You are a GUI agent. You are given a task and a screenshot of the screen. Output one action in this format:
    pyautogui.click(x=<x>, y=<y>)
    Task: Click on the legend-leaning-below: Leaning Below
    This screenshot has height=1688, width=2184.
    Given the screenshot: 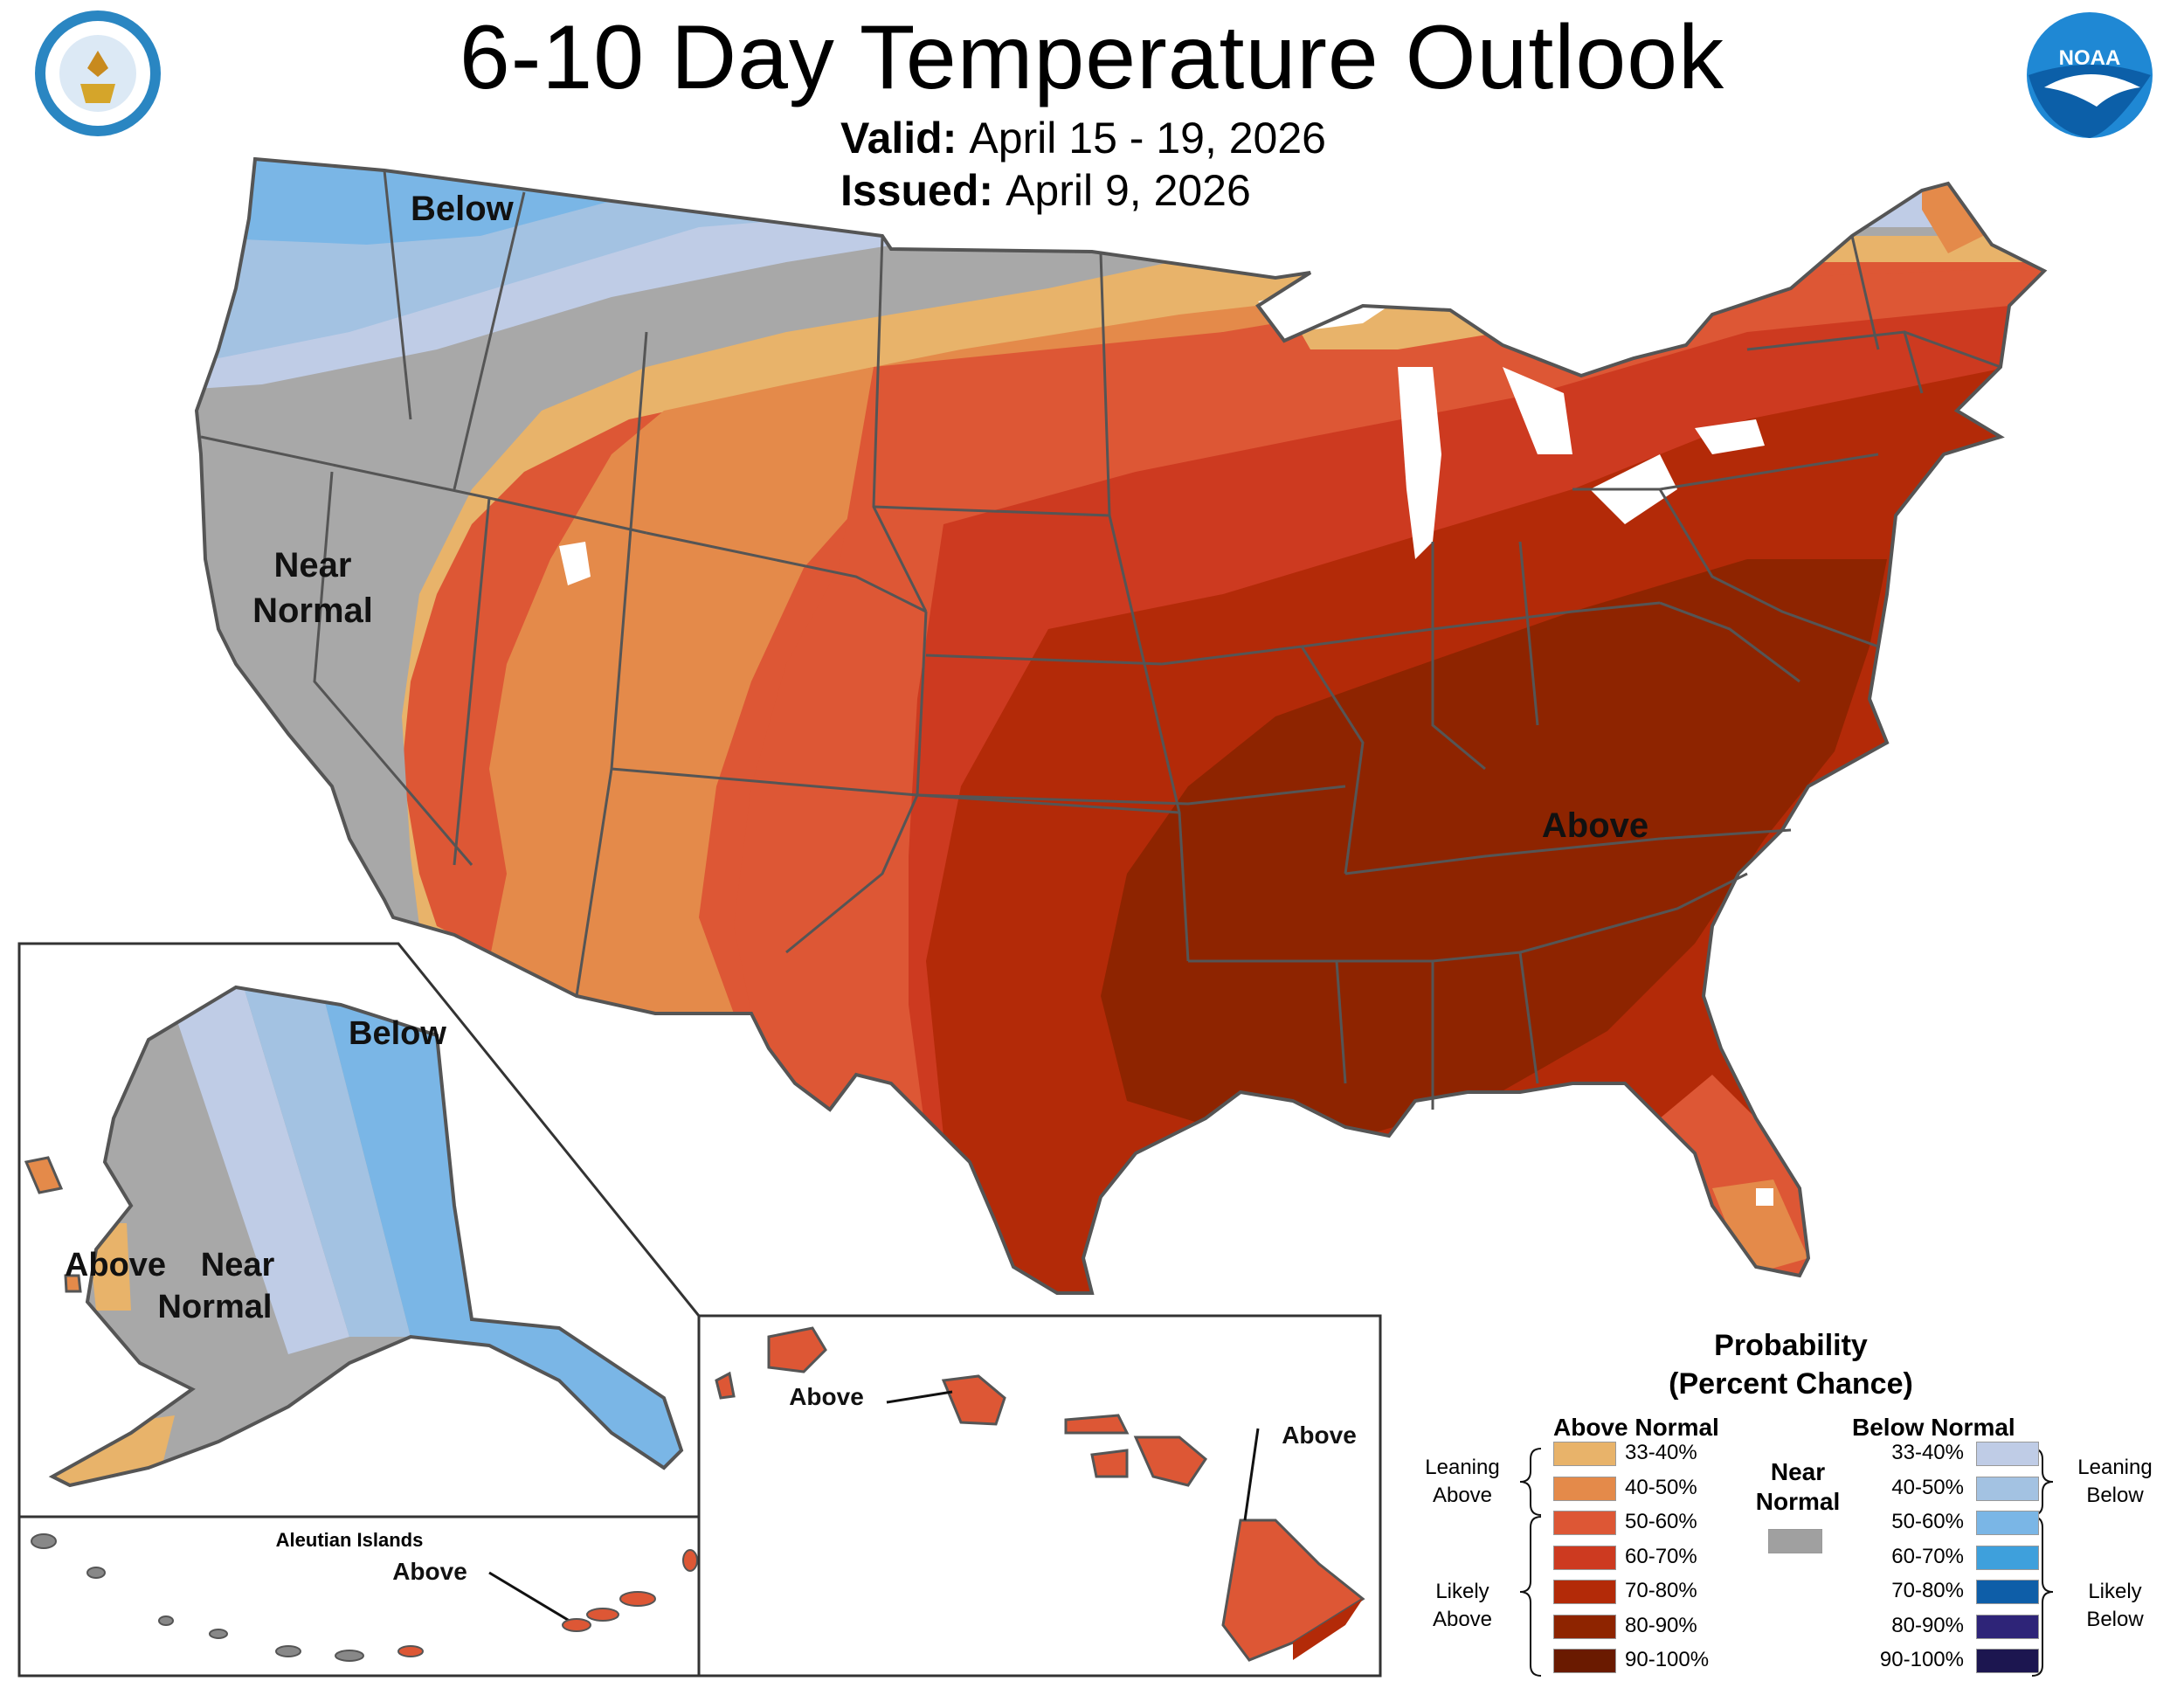 What is the action you would take?
    pyautogui.click(x=2115, y=1482)
    